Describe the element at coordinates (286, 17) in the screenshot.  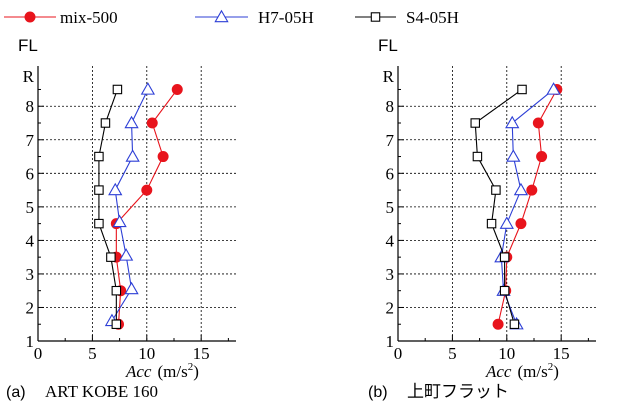
I see `legend-label: H7-05H` at that location.